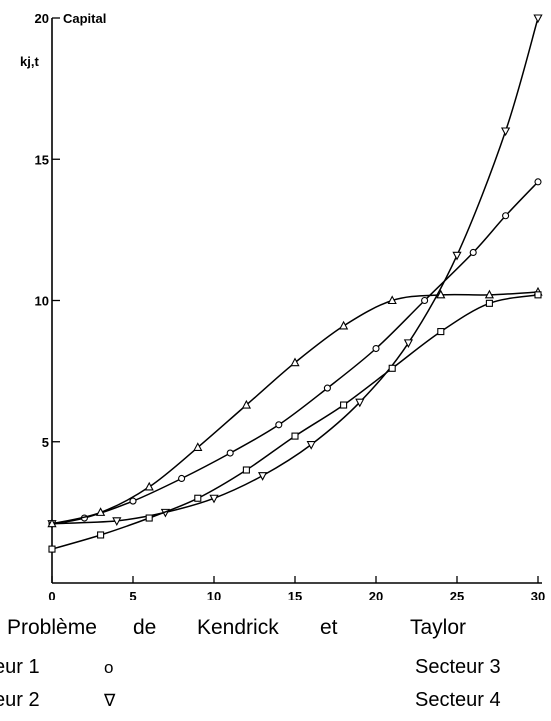 The image size is (551, 721). I want to click on x-tick-label: 25, so click(457, 594).